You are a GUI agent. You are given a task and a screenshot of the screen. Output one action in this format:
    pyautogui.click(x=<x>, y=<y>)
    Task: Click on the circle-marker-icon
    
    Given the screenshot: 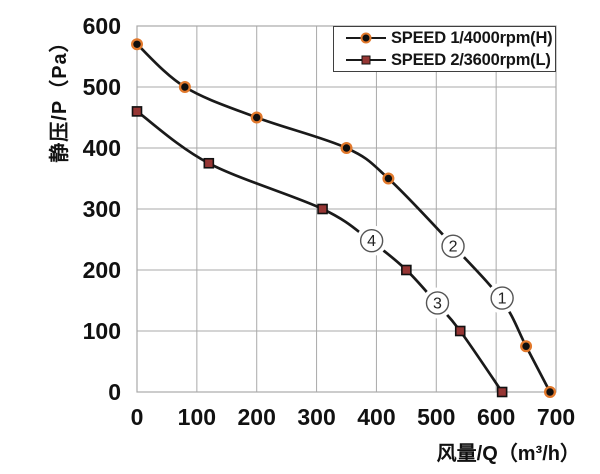 What is the action you would take?
    pyautogui.click(x=366, y=38)
    